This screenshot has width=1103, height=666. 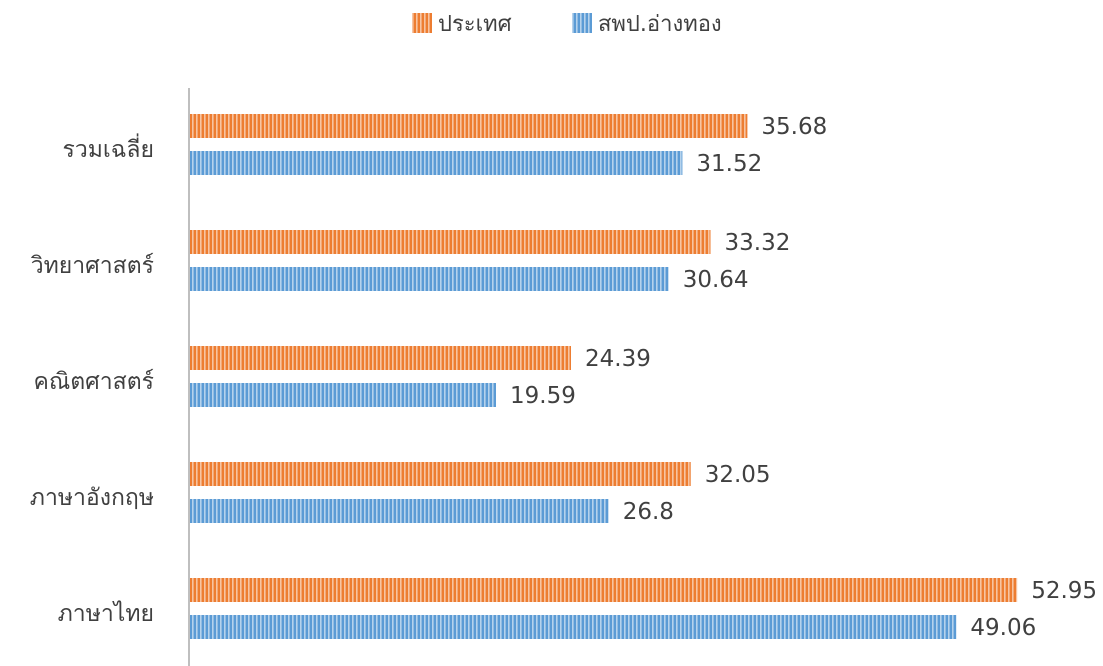 What do you see at coordinates (475, 24) in the screenshot?
I see `legend-label-series-0: ประเทศ` at bounding box center [475, 24].